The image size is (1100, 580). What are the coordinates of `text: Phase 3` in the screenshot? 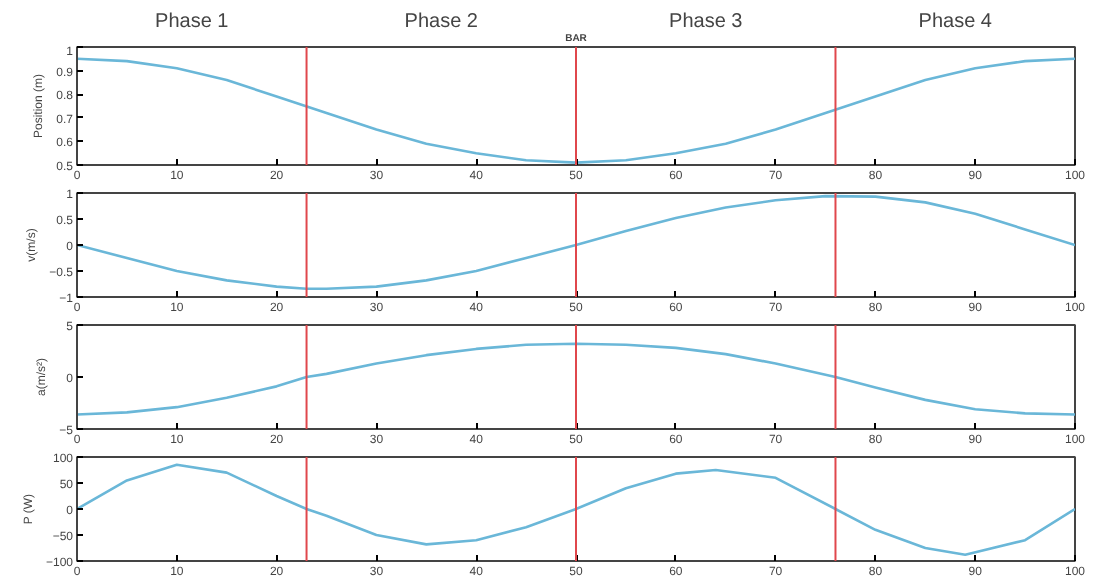 It's located at (706, 22).